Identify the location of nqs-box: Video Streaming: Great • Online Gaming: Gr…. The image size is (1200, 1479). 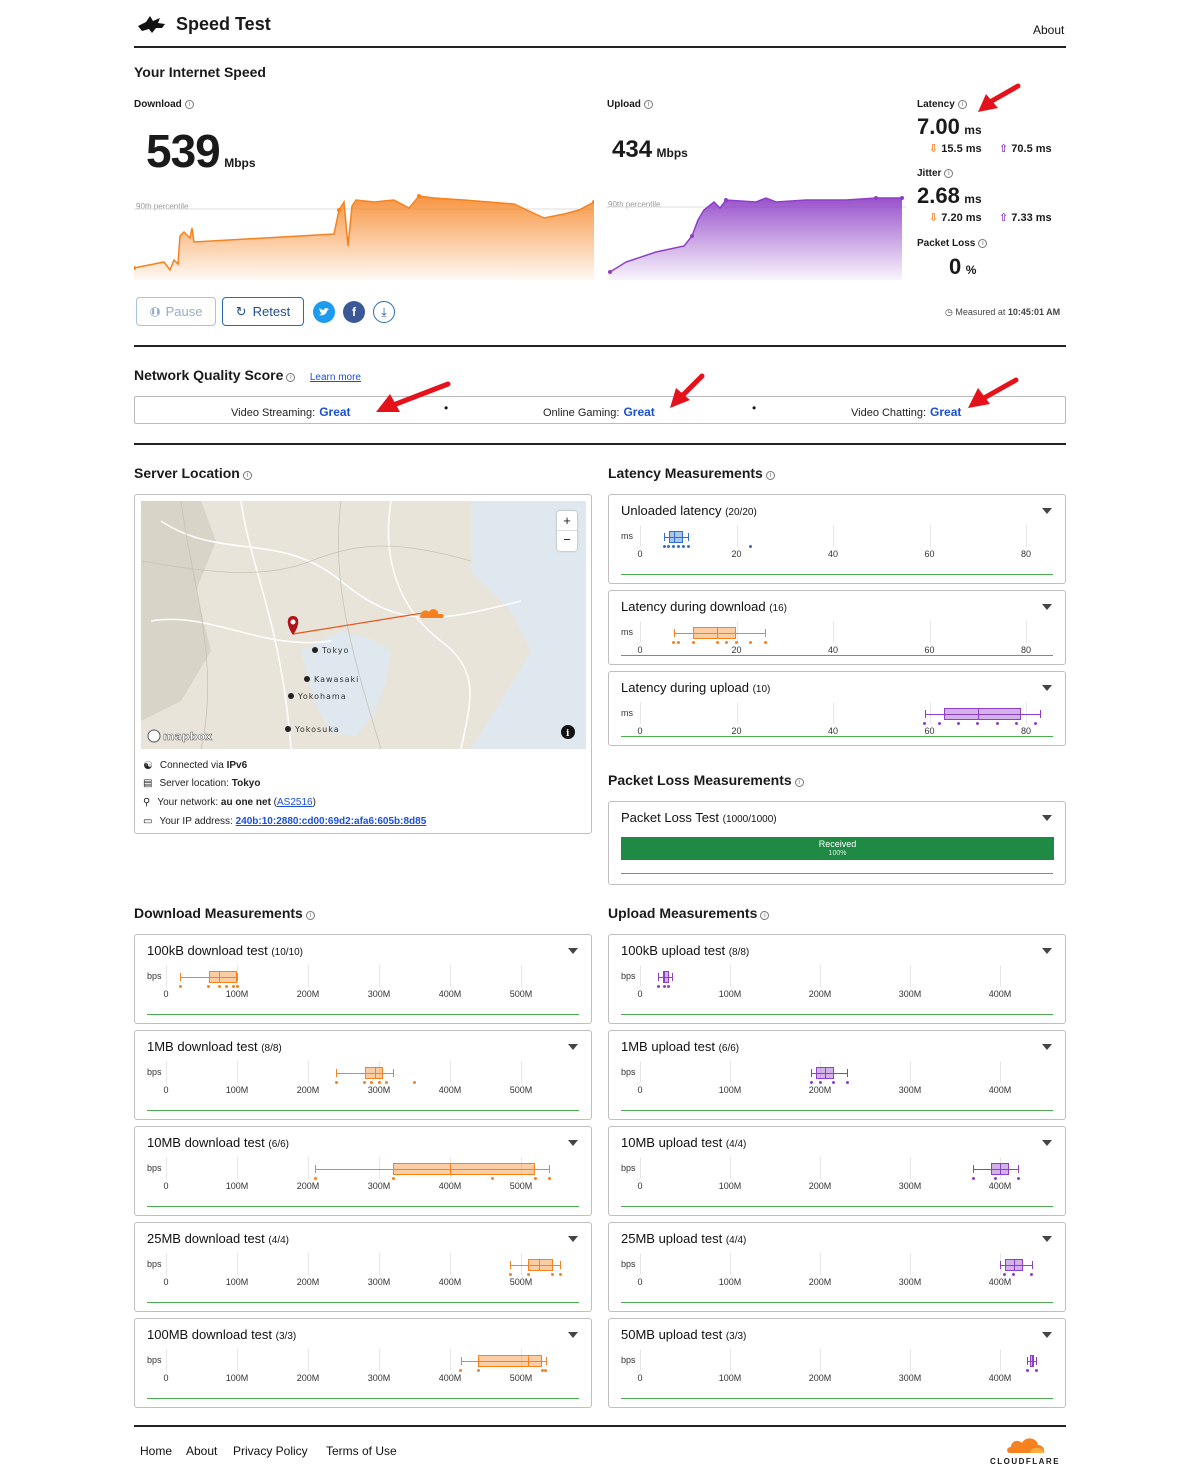
(600, 410).